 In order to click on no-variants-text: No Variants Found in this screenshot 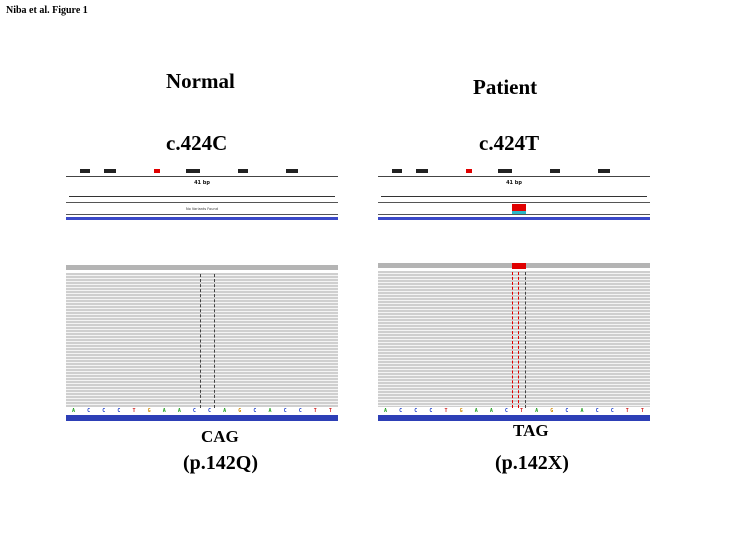, I will do `click(202, 209)`.